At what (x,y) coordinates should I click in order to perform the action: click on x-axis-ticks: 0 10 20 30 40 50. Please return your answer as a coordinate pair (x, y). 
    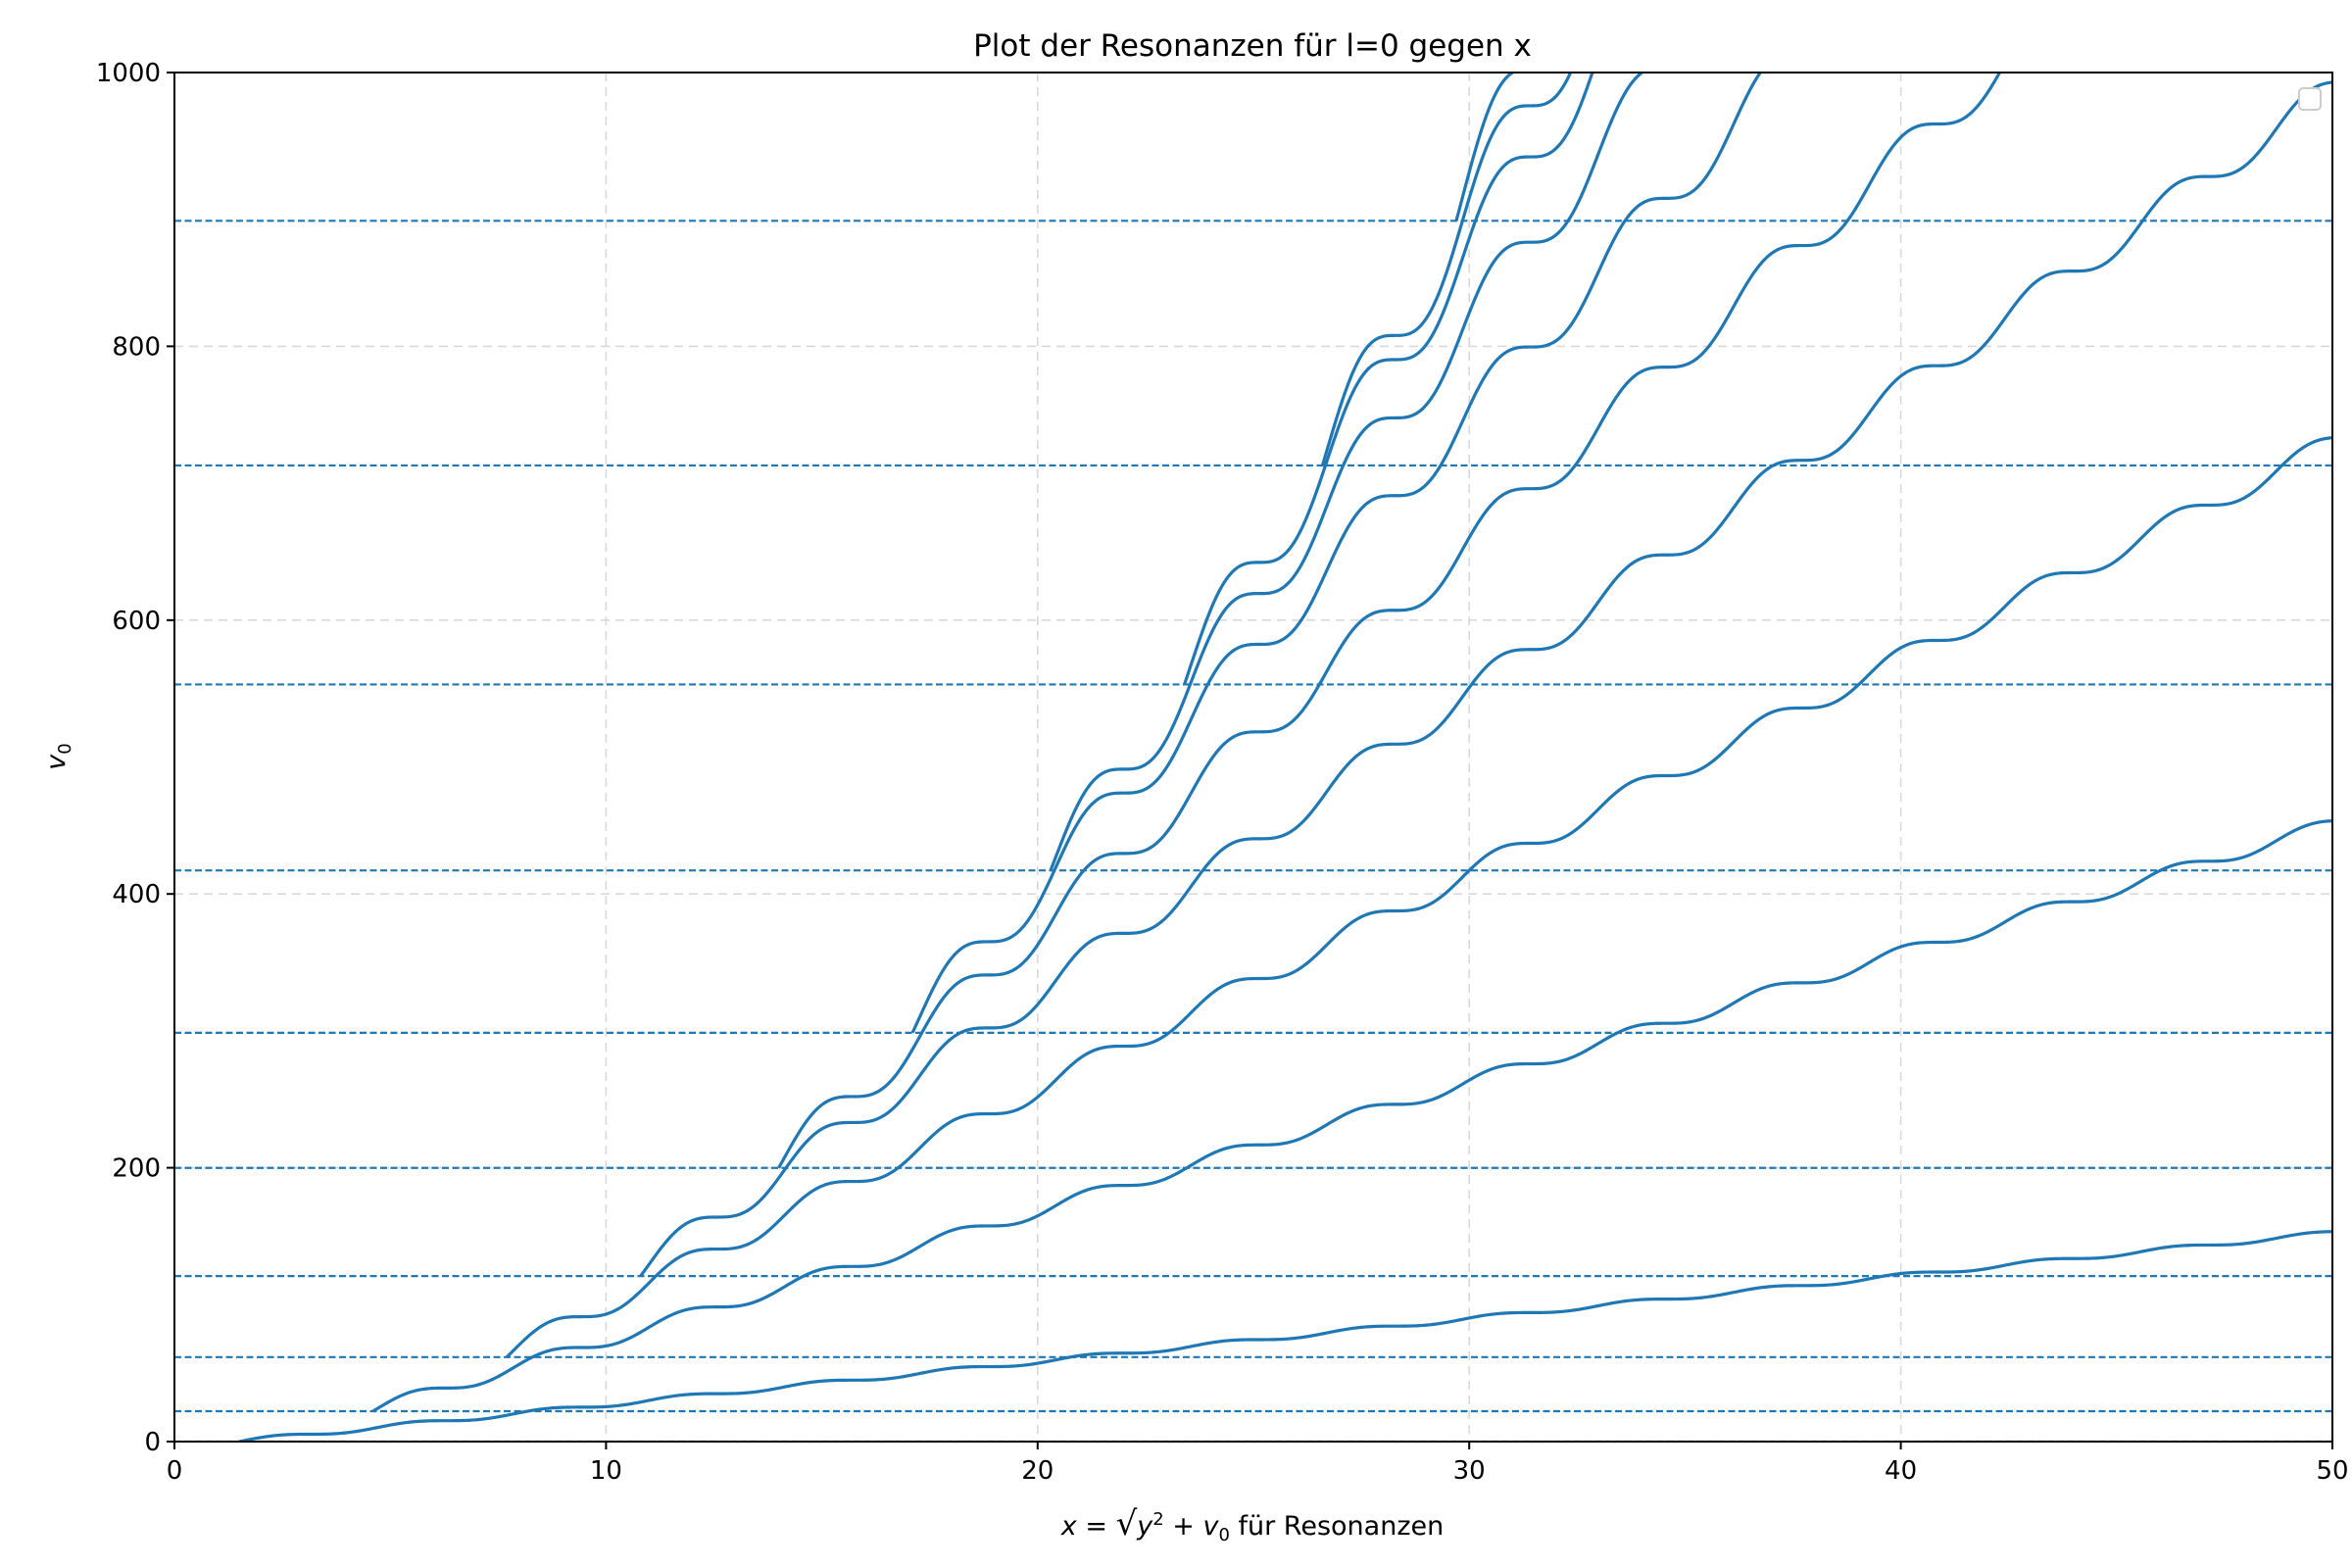
    Looking at the image, I should click on (1258, 1464).